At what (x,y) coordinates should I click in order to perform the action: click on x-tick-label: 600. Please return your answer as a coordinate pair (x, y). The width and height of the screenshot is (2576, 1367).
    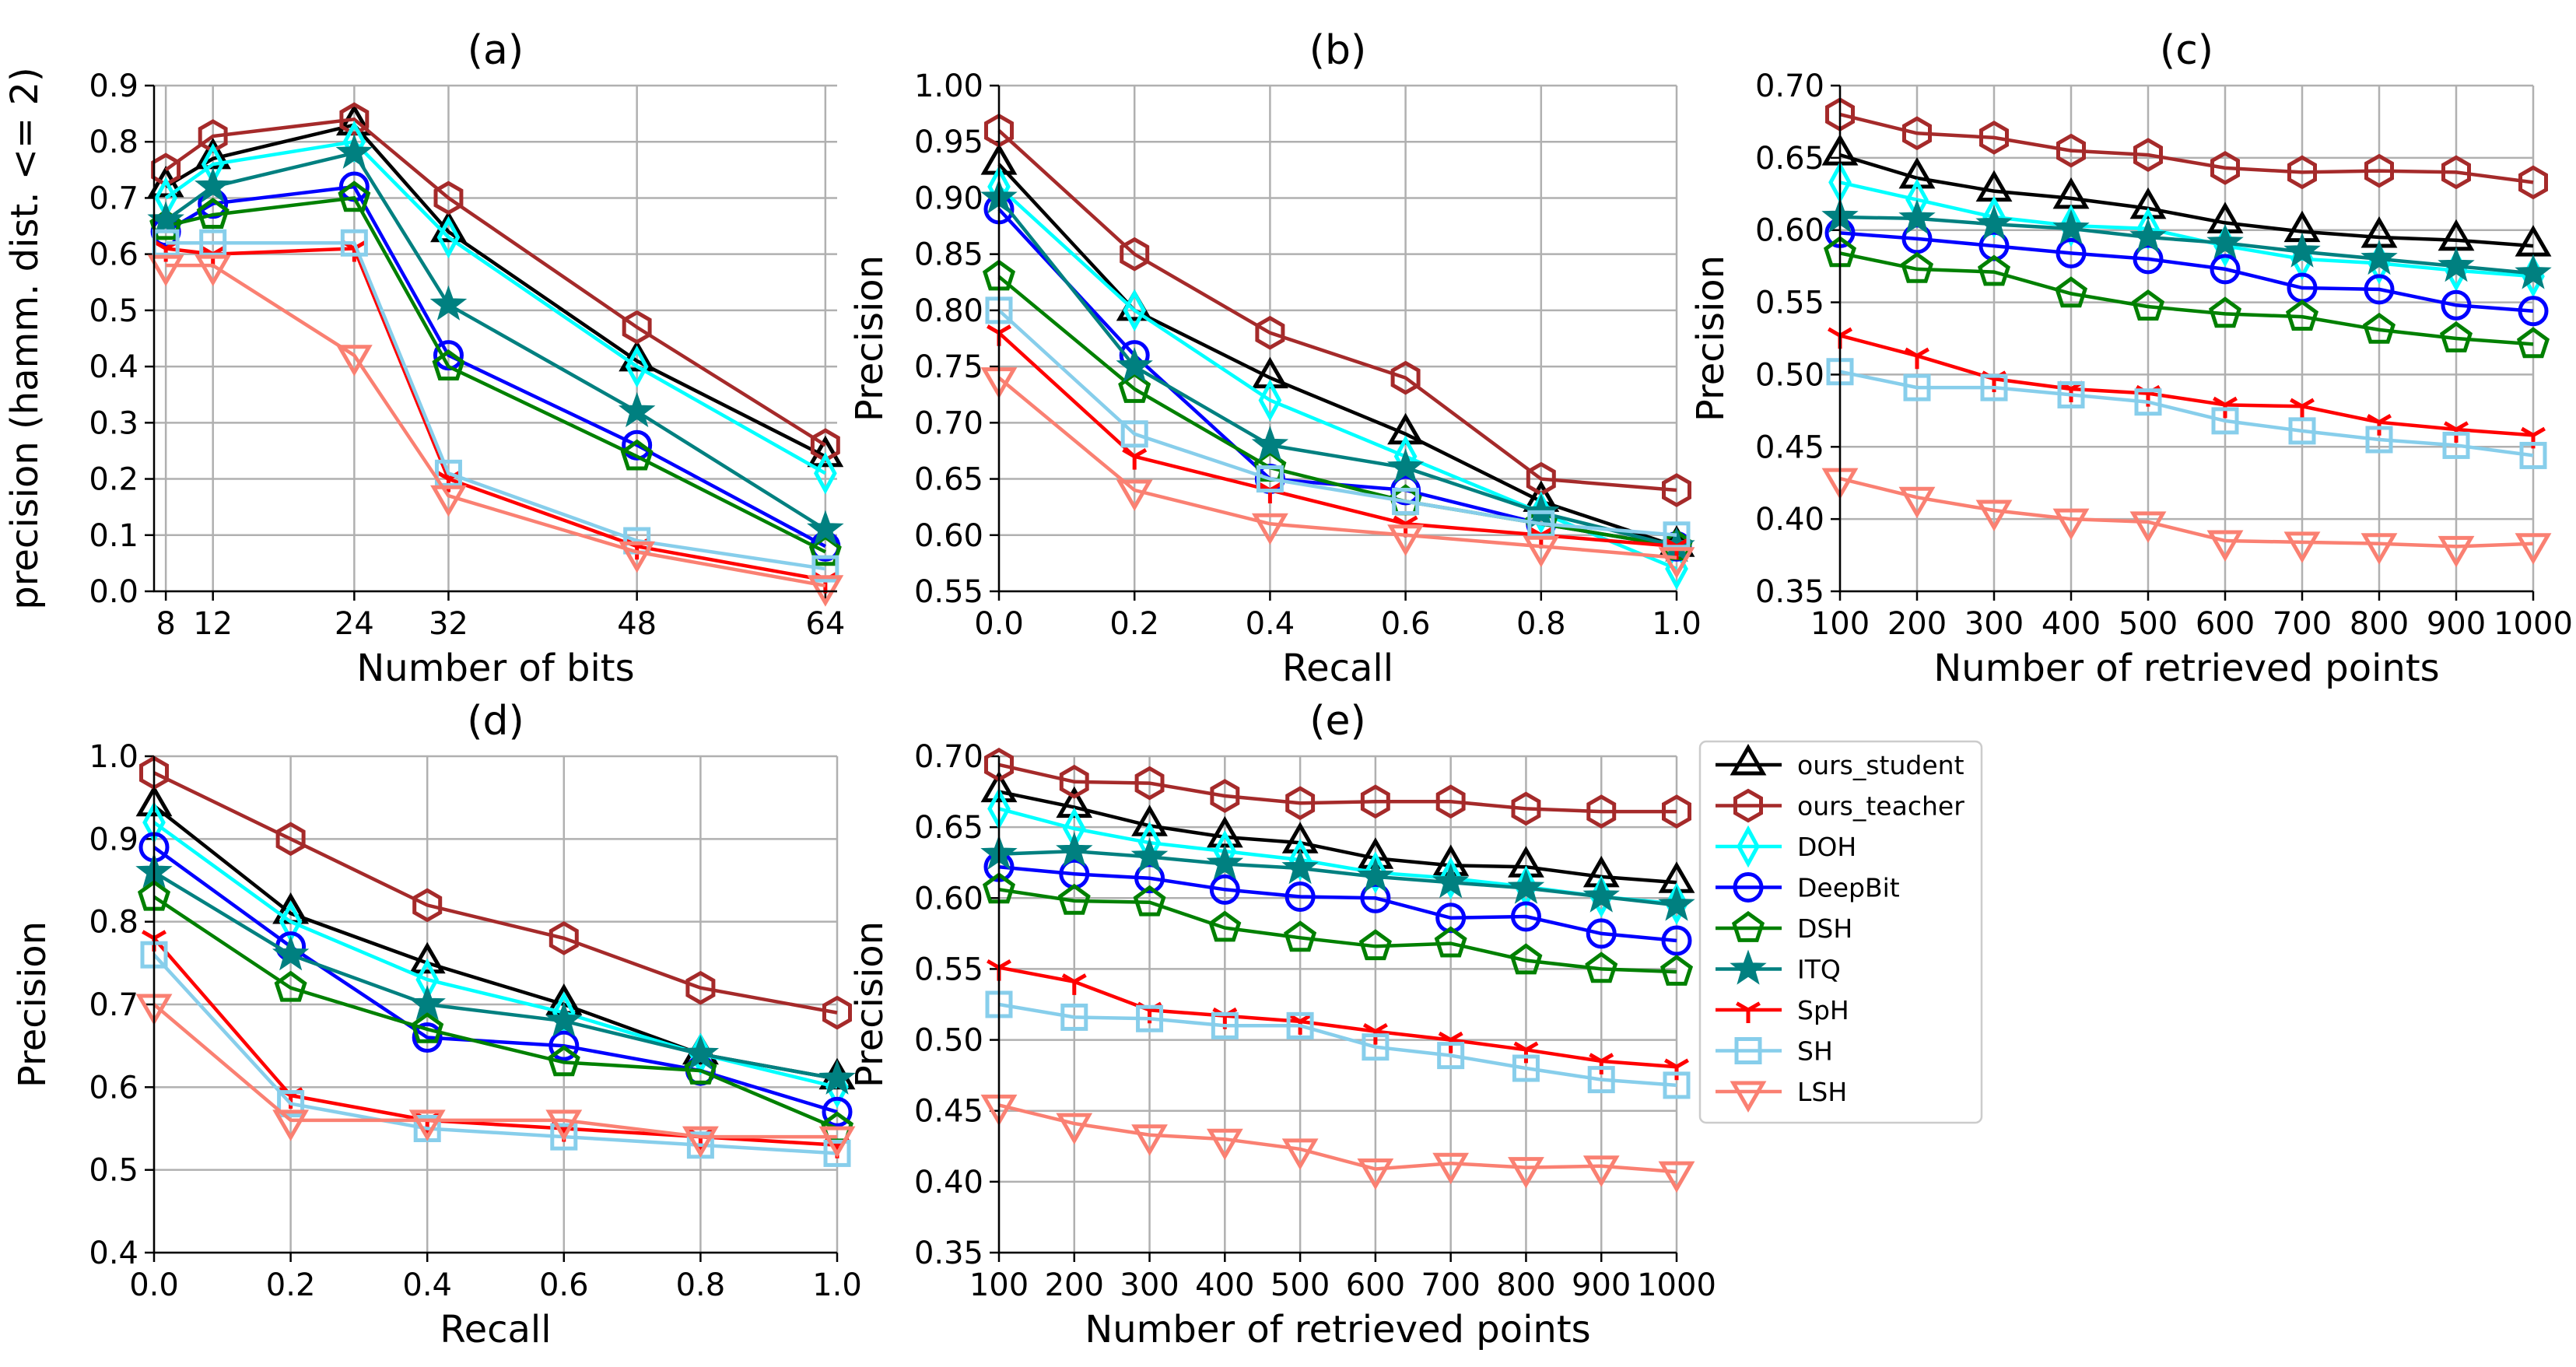
    Looking at the image, I should click on (1376, 1285).